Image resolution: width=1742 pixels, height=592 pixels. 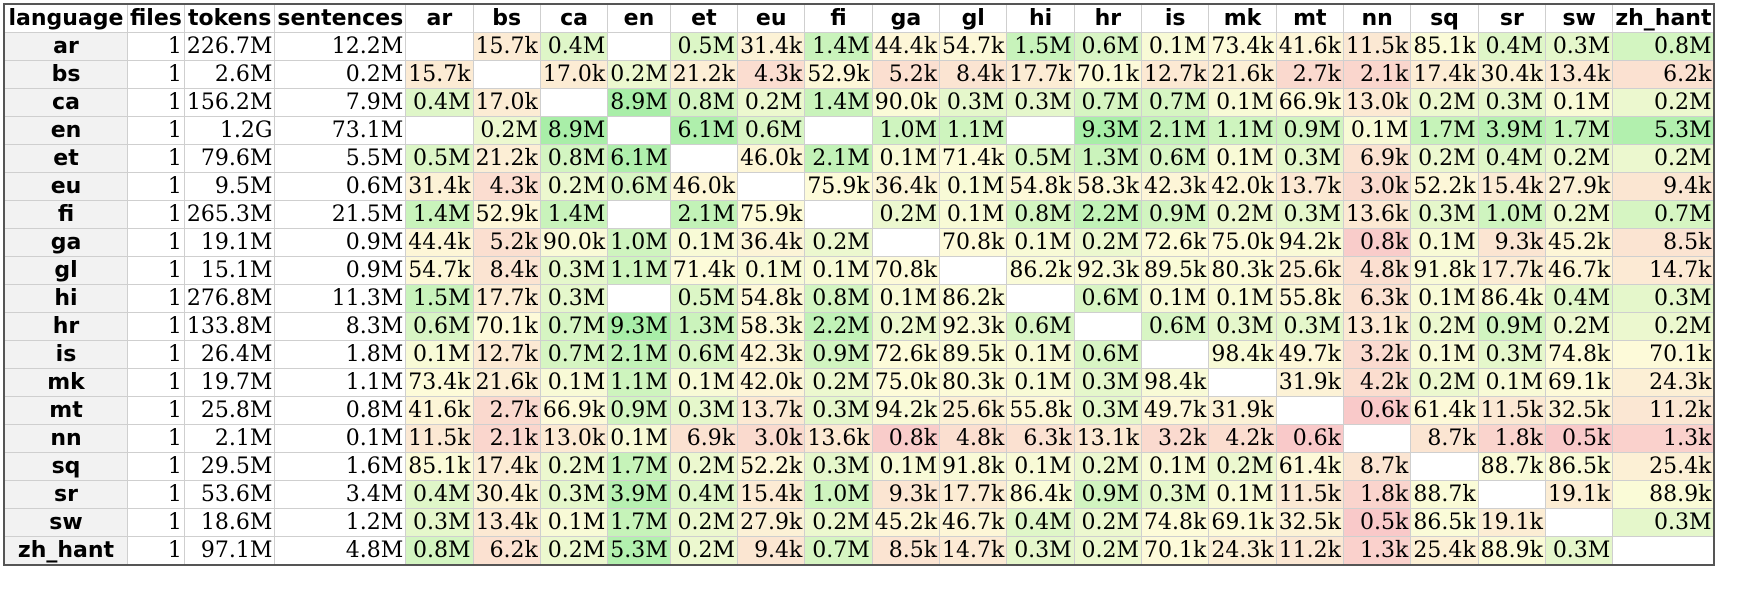 What do you see at coordinates (1040, 410) in the screenshot?
I see `pair-count-cell: 55.8k` at bounding box center [1040, 410].